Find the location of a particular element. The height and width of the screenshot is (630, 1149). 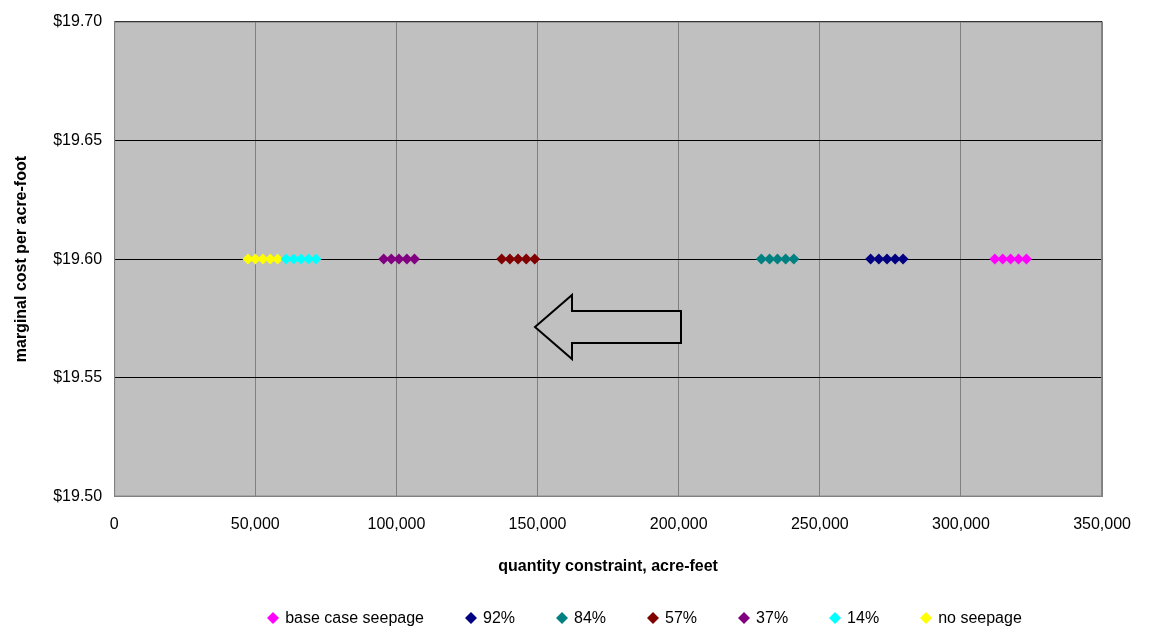

legend-label: 14% is located at coordinates (863, 618).